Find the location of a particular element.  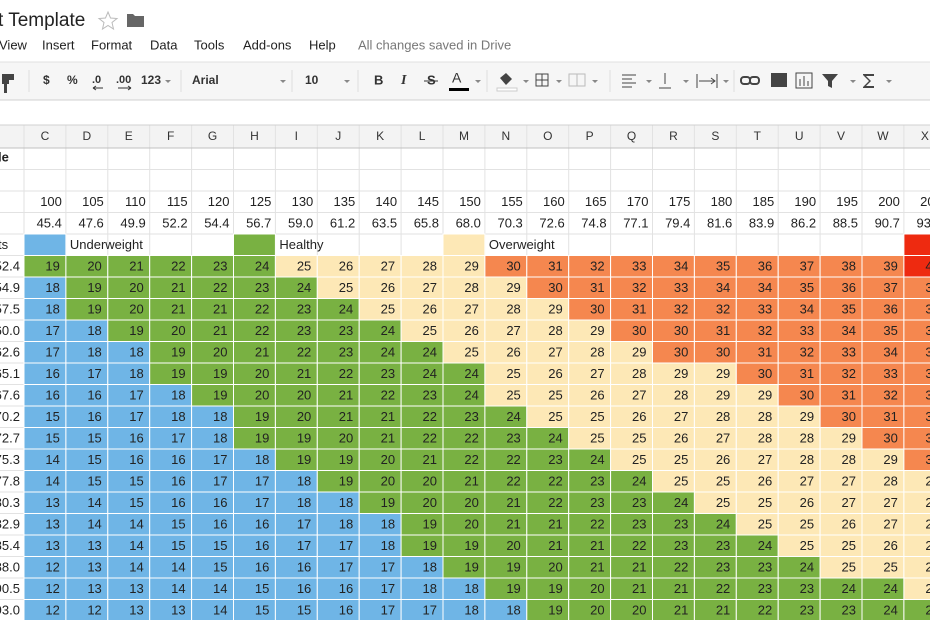

pounds-header: 185 is located at coordinates (763, 201).